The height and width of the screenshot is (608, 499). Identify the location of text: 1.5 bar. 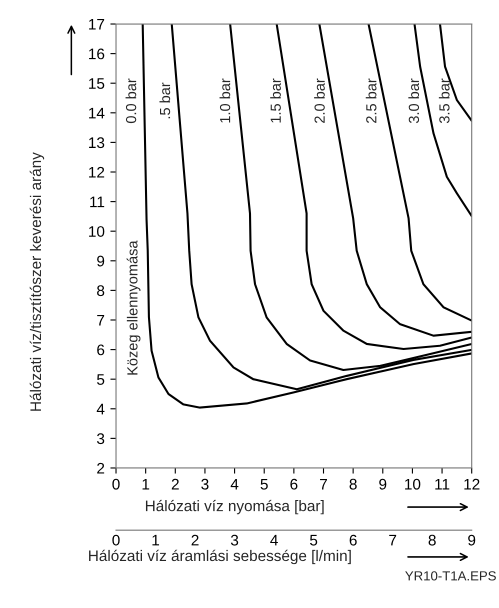
(275, 100).